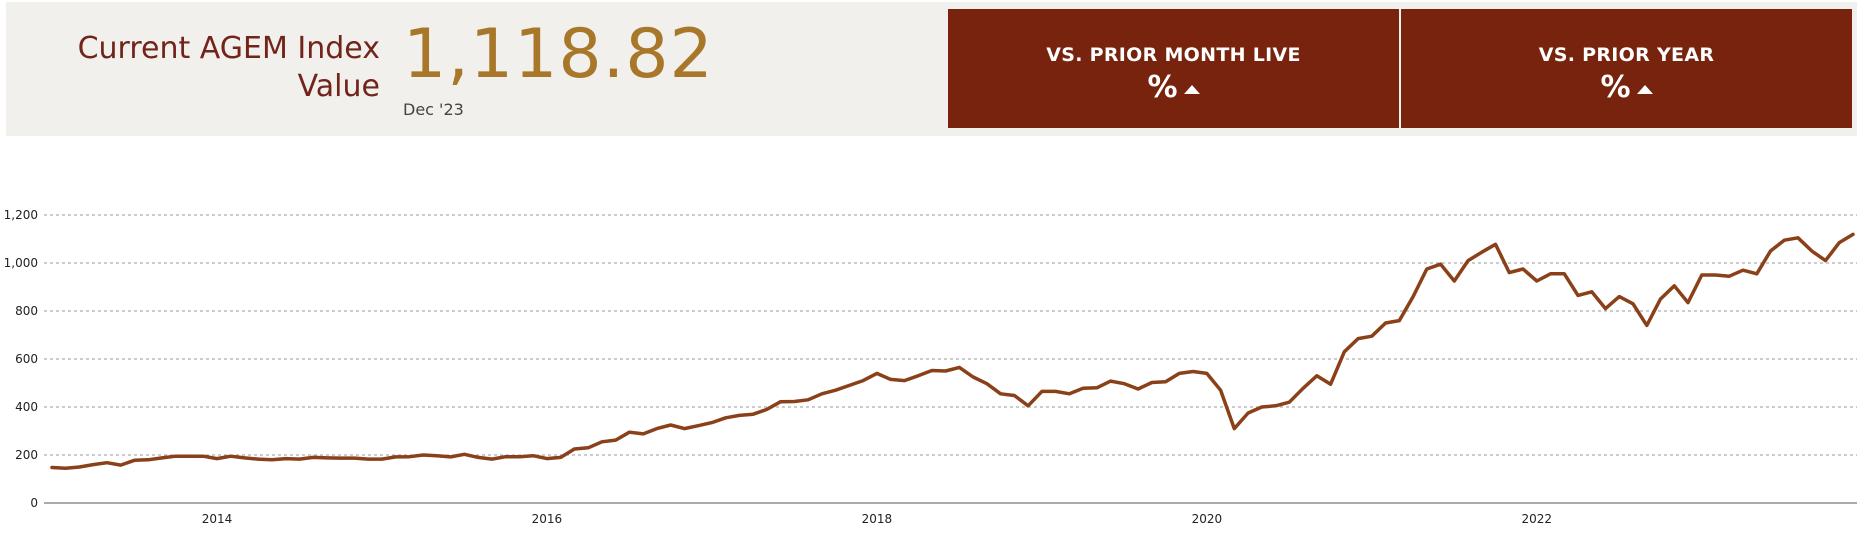 The image size is (1857, 548). I want to click on prior-year-percent: %, so click(1615, 87).